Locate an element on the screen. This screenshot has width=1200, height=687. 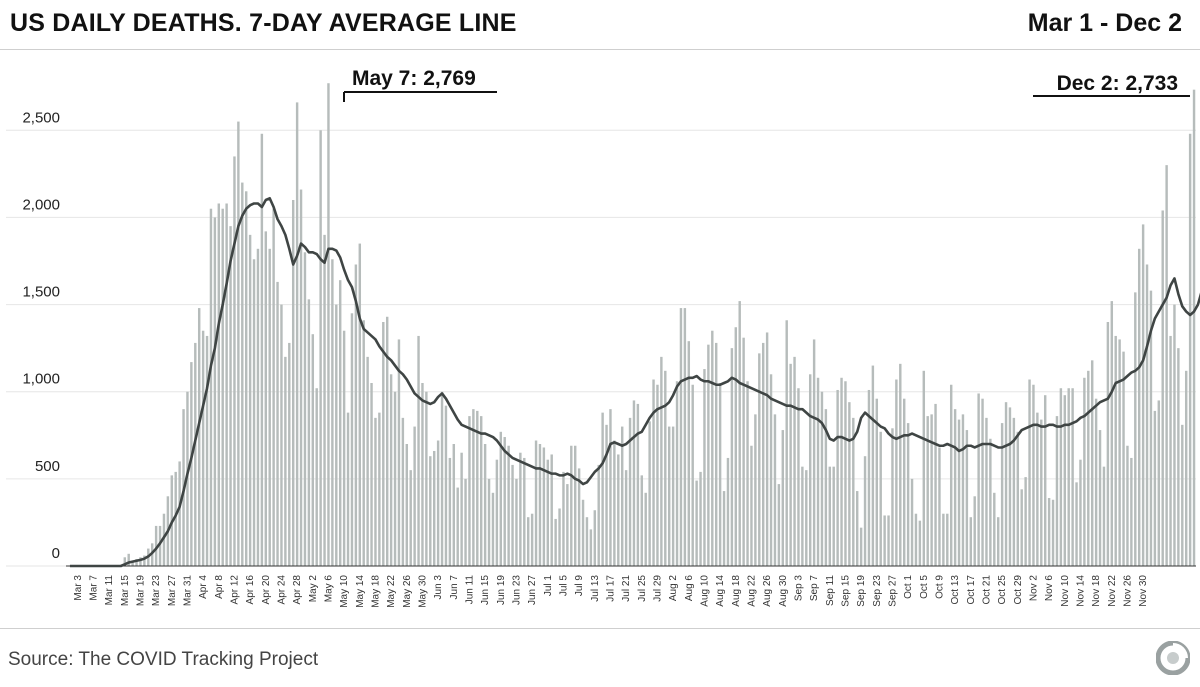
footer-divider is located at coordinates (600, 628).